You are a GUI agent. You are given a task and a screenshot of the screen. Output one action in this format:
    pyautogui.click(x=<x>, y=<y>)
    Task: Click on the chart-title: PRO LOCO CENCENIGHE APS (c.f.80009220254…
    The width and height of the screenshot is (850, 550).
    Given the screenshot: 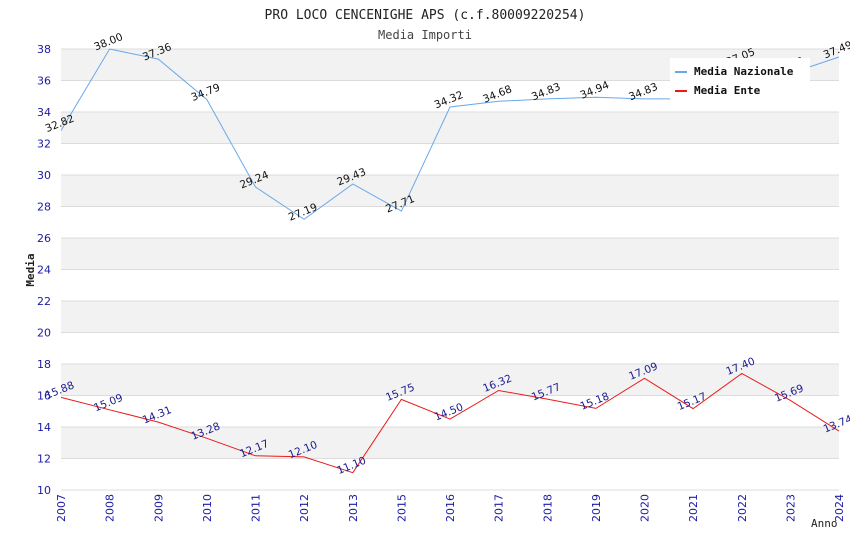 What is the action you would take?
    pyautogui.click(x=425, y=15)
    